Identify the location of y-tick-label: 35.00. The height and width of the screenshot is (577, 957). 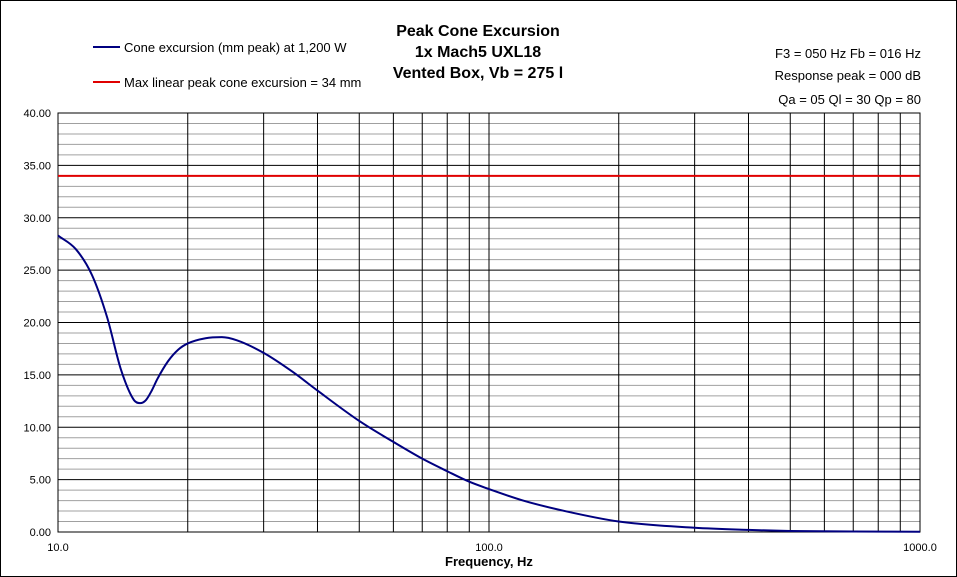
(37, 166).